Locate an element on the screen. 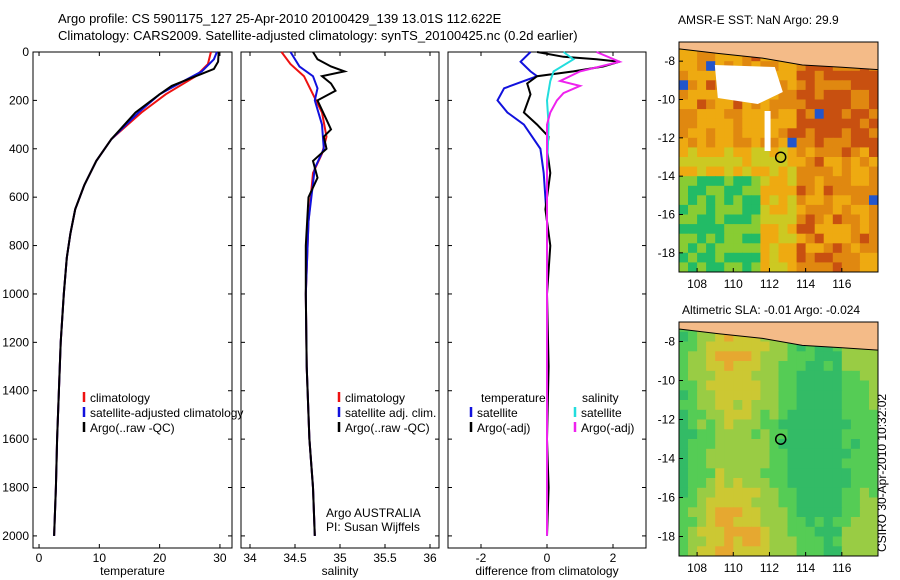 This screenshot has height=580, width=900. depth-tick-label: 800 is located at coordinates (19, 246).